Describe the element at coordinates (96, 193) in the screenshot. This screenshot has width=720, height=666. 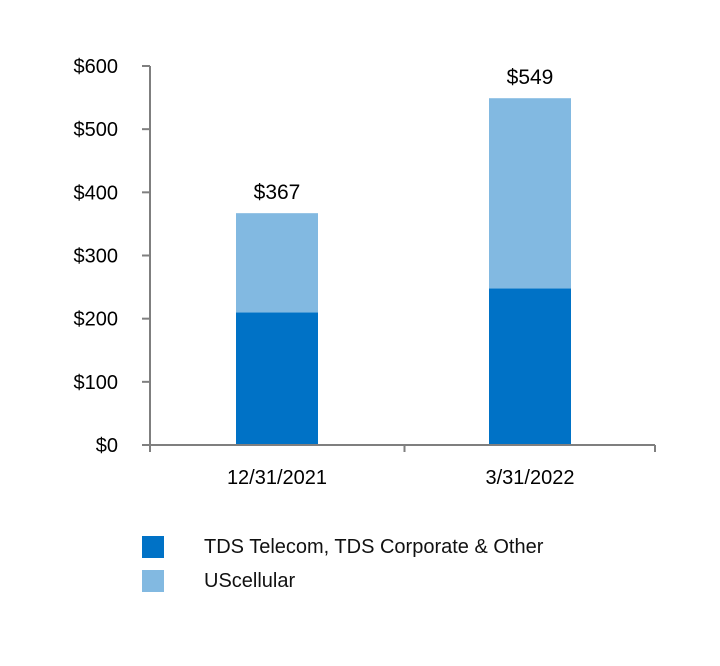
I see `y-tick-label-400: $400` at that location.